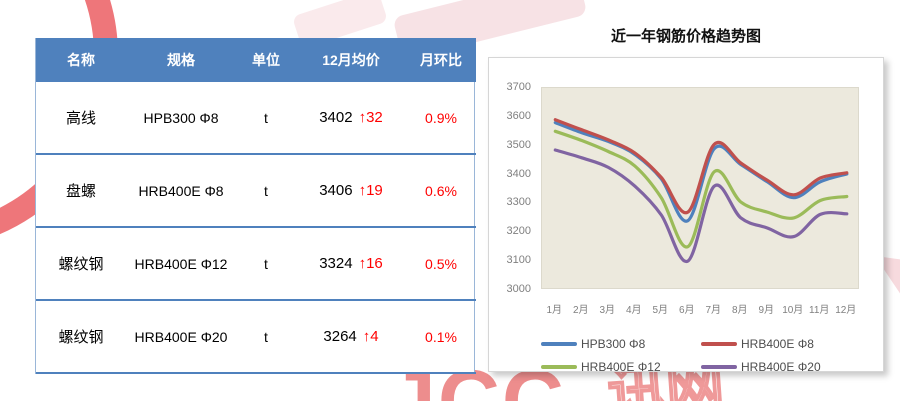  I want to click on price-value: 3324, so click(336, 263).